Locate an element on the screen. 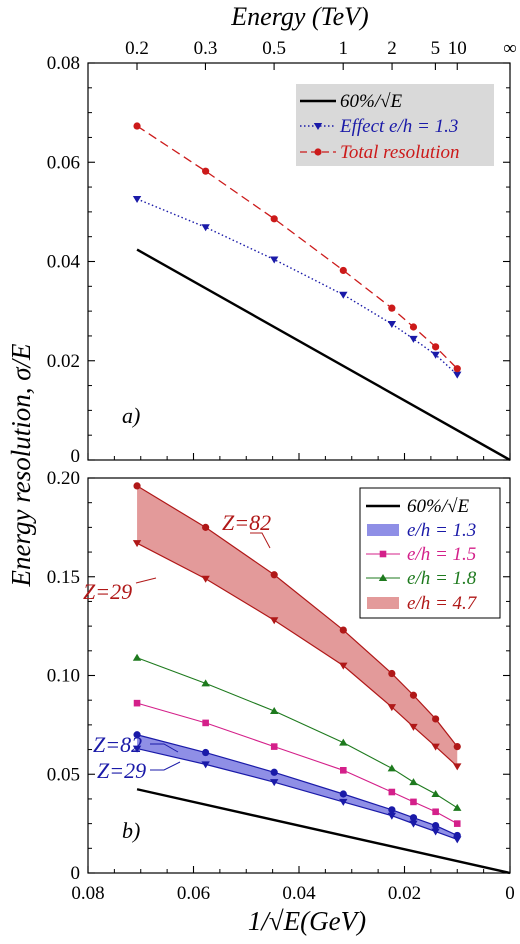 Image resolution: width=520 pixels, height=944 pixels. panel-a-legend: 60%/√E Effect e/h = 1.3 Total resolution is located at coordinates (395, 125).